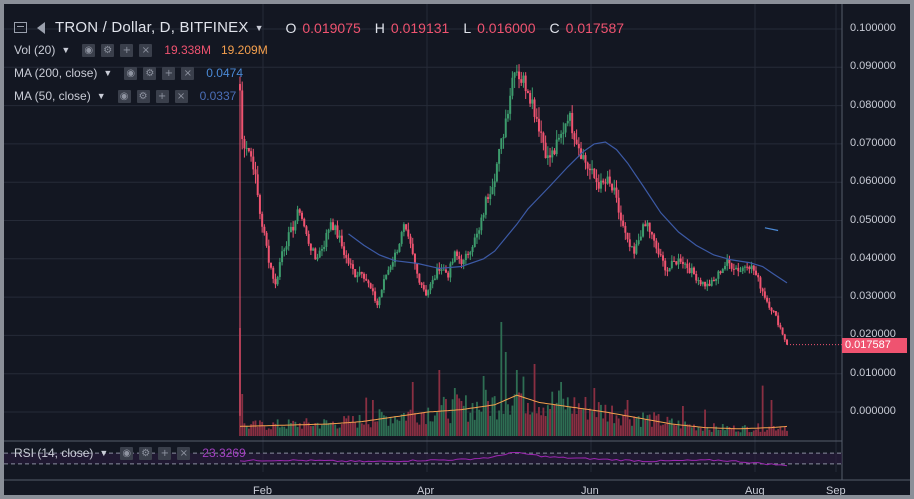 The image size is (914, 499). I want to click on x-tick-label: Sep, so click(836, 490).